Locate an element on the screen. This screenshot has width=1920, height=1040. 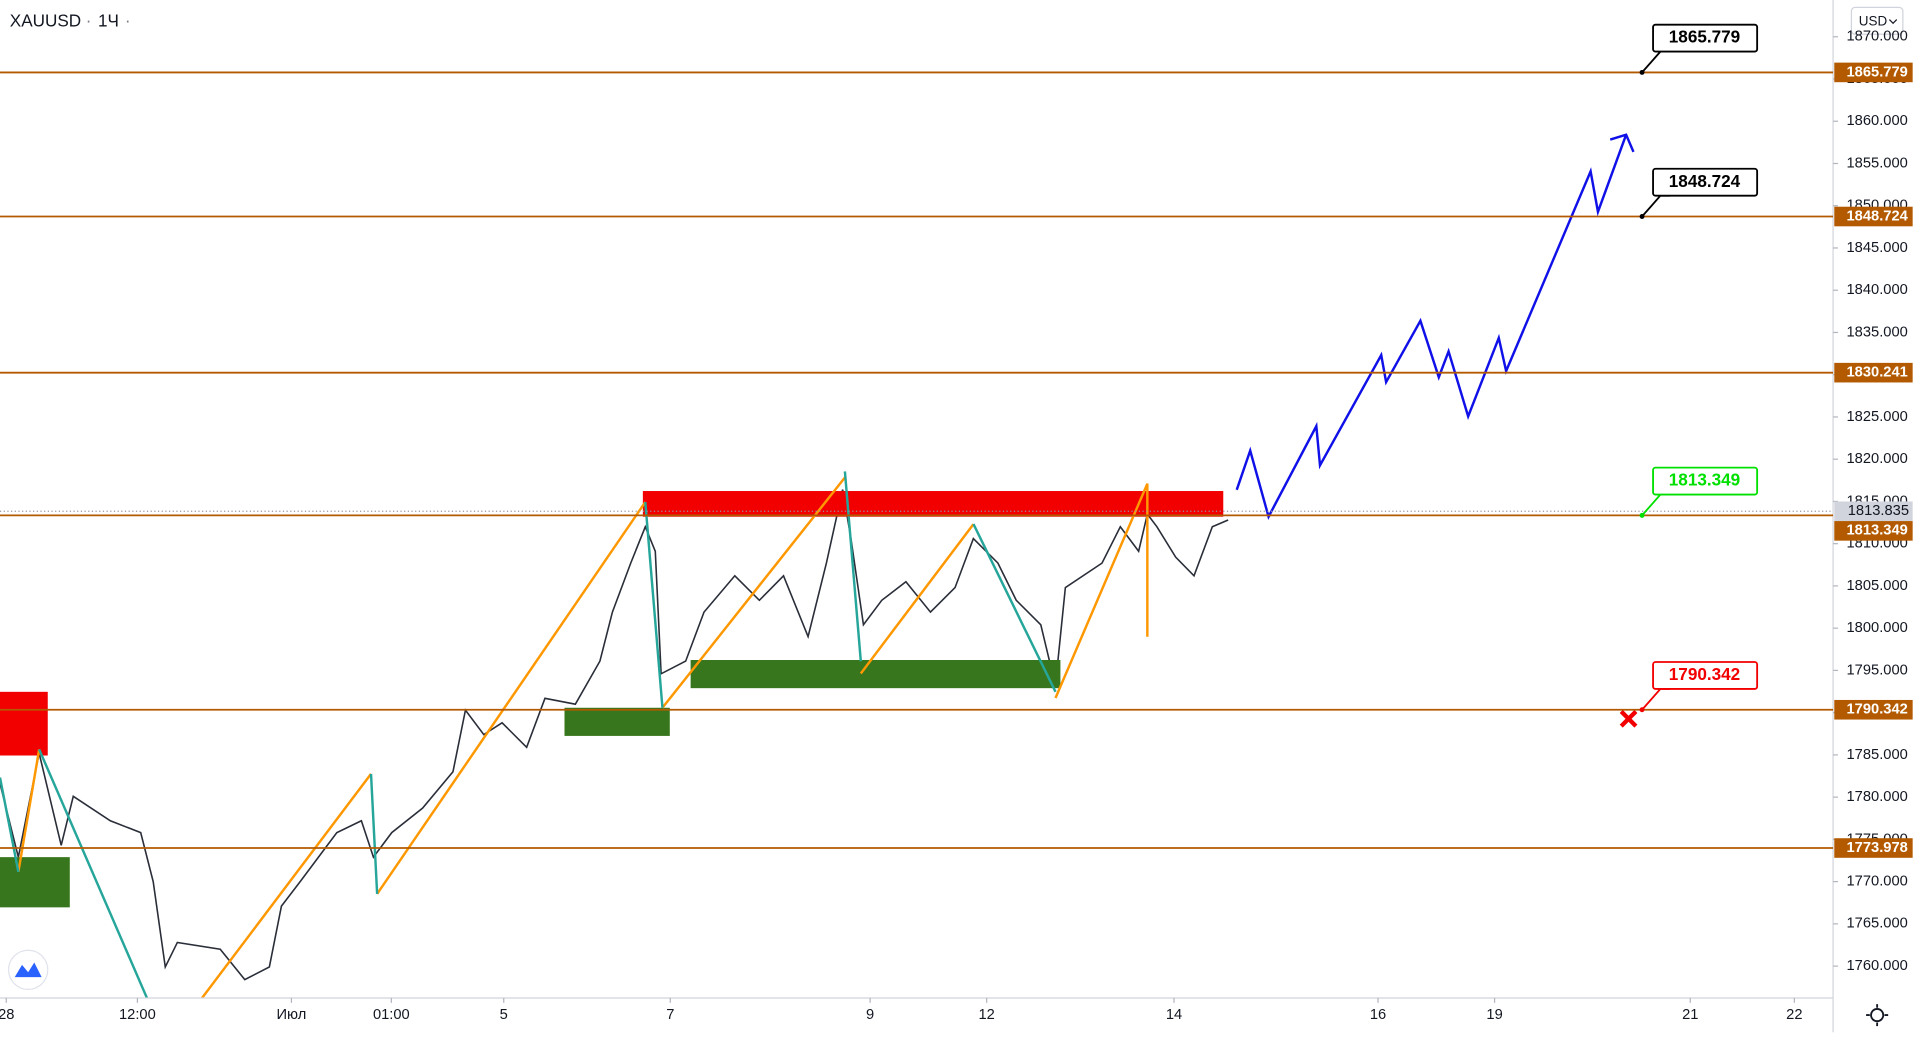
y-tick-label: 1860.000 is located at coordinates (1877, 121).